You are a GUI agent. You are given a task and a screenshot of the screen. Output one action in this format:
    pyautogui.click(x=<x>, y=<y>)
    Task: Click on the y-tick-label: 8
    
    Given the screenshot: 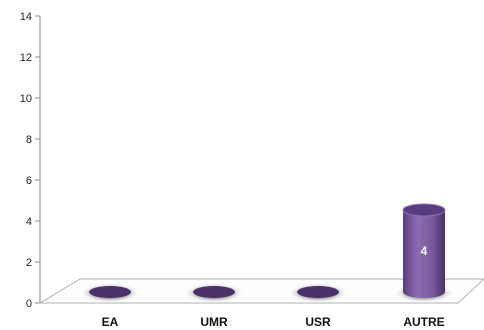 What is the action you would take?
    pyautogui.click(x=29, y=140)
    